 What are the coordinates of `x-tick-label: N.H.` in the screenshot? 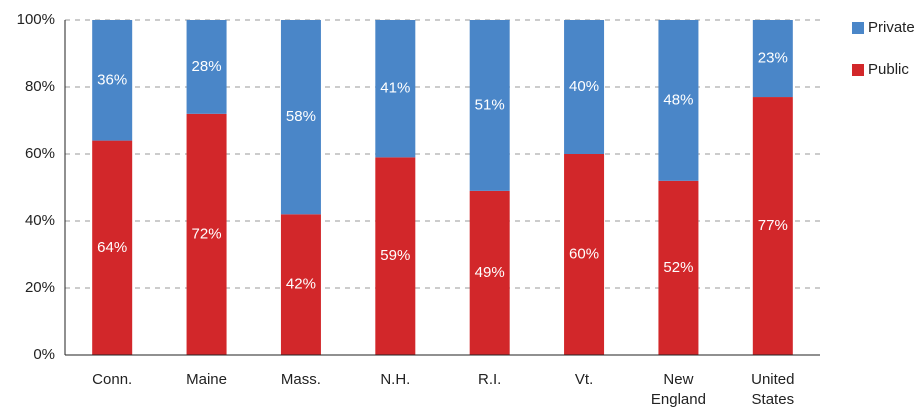 It's located at (395, 379).